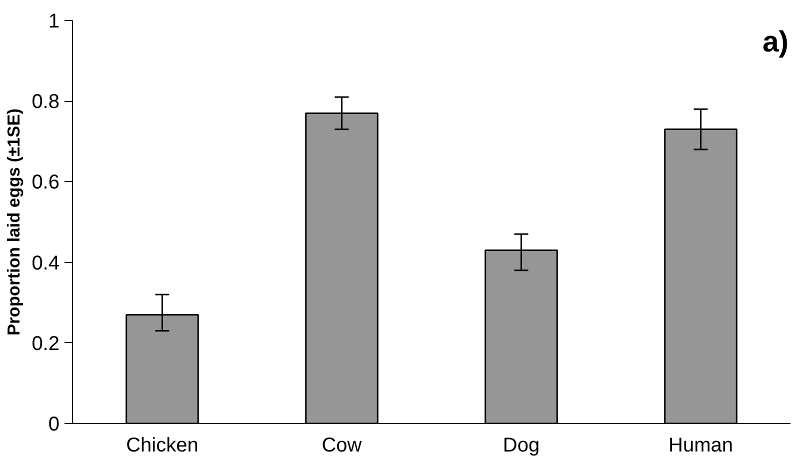 The height and width of the screenshot is (459, 800). Describe the element at coordinates (46, 102) in the screenshot. I see `y-tick-label: 0.8` at that location.